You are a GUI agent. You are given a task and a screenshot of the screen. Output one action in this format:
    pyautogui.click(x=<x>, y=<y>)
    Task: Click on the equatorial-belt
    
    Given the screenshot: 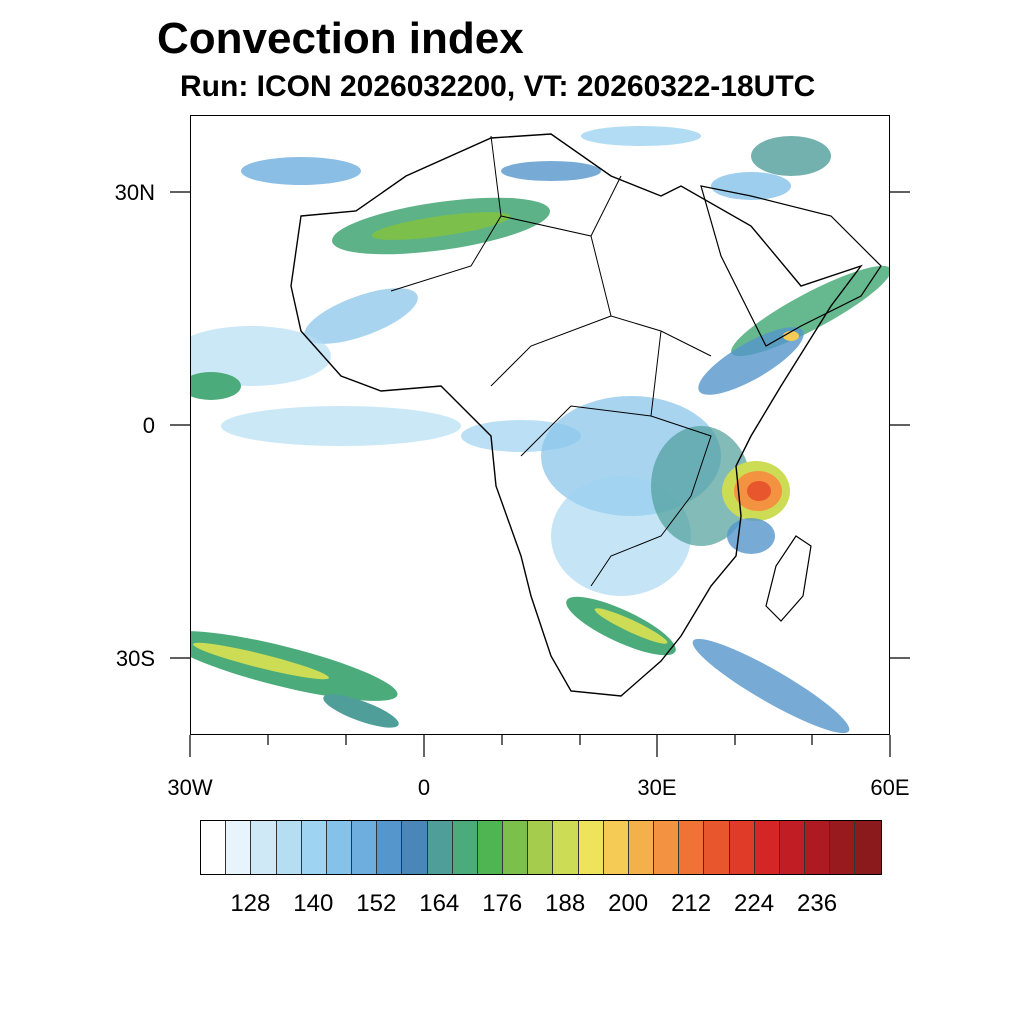 What is the action you would take?
    pyautogui.click(x=486, y=496)
    